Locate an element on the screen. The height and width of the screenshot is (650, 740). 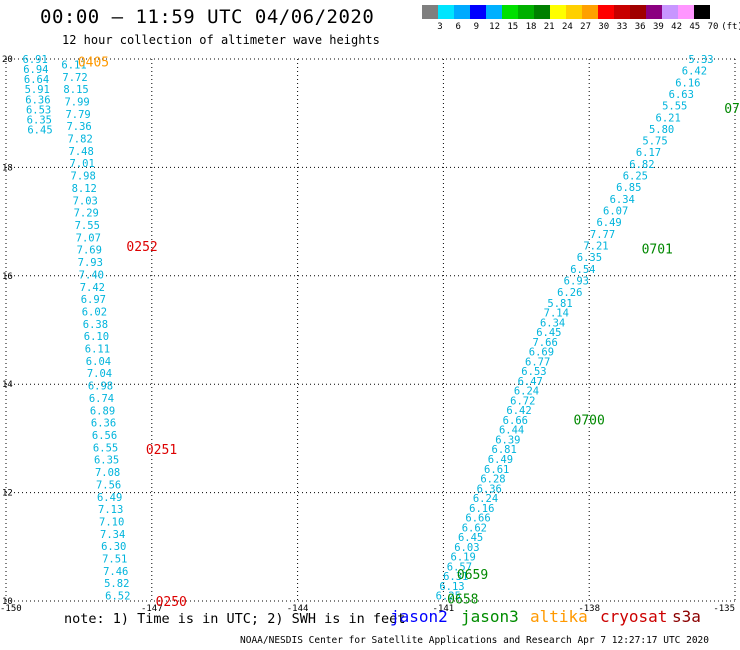
color-scale-label: 9 is located at coordinates (476, 27).